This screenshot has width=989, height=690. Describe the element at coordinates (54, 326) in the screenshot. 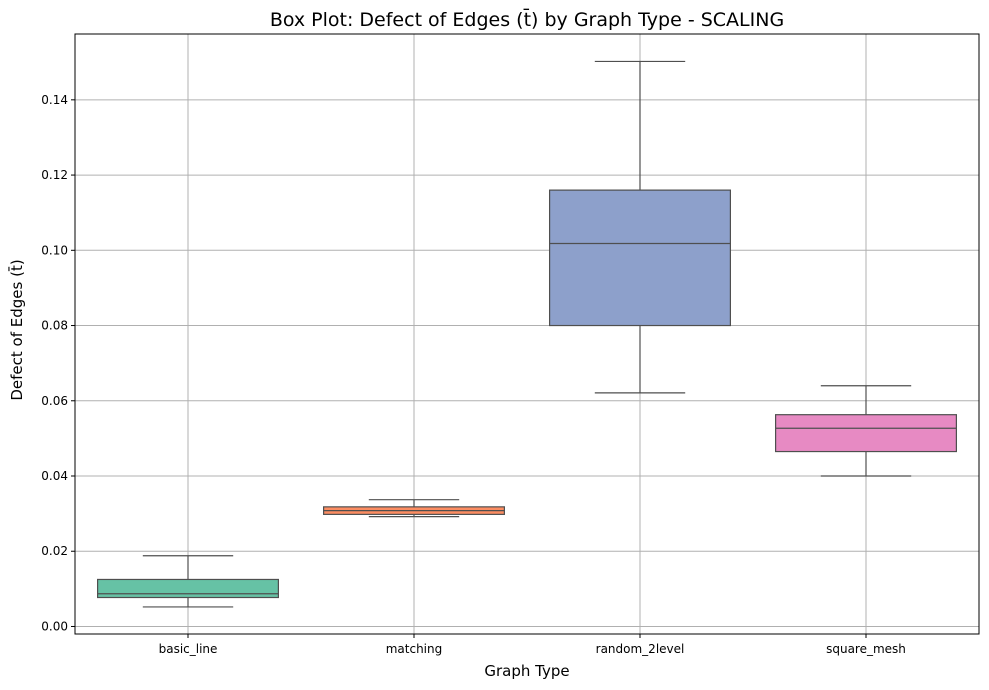

I see `y-tick-label: 0.08` at that location.